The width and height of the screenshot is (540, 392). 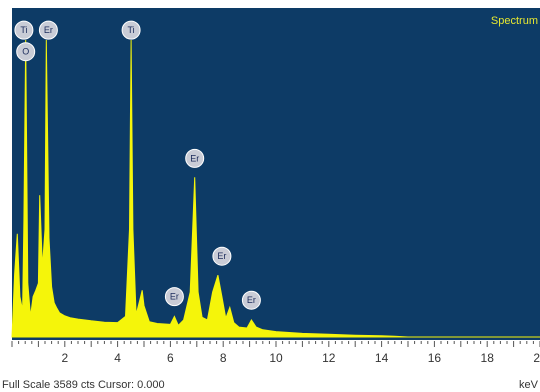 What do you see at coordinates (83, 385) in the screenshot?
I see `full-scale-readout: Full Scale 3589 cts Cursor: 0.000` at bounding box center [83, 385].